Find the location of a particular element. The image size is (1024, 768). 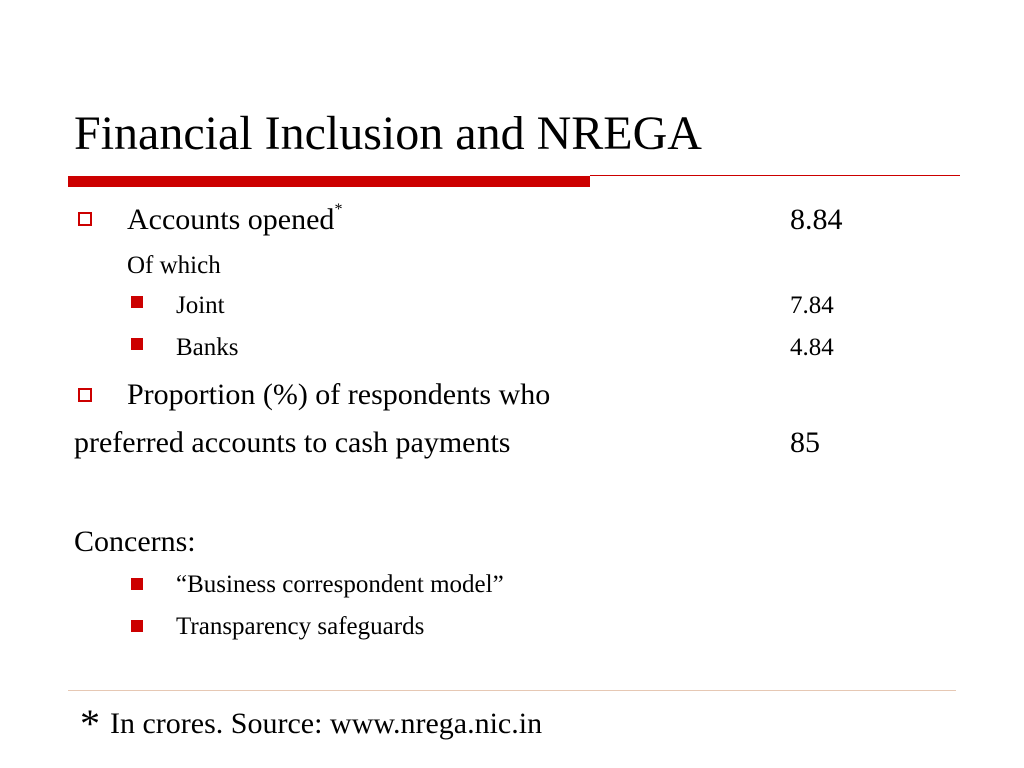

footnote-mark: * is located at coordinates (338, 209).